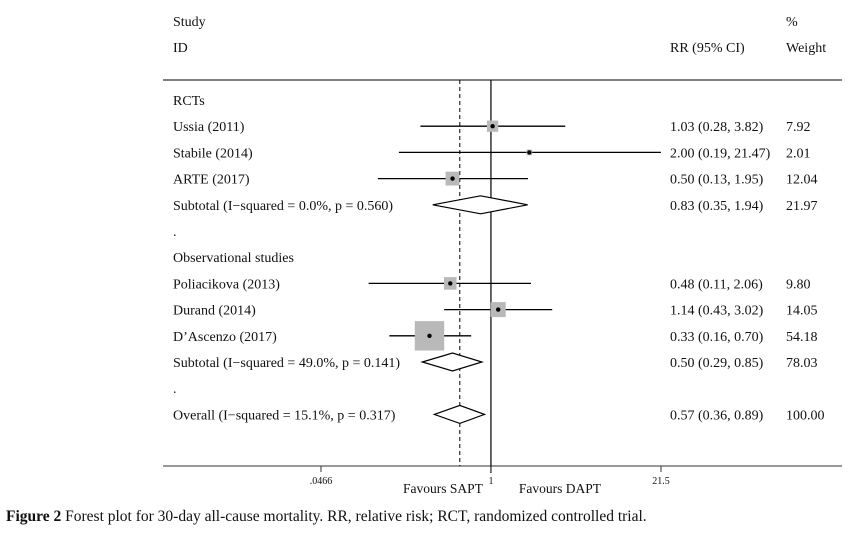 This screenshot has width=865, height=533. What do you see at coordinates (490, 481) in the screenshot?
I see `x-tick-label: 1` at bounding box center [490, 481].